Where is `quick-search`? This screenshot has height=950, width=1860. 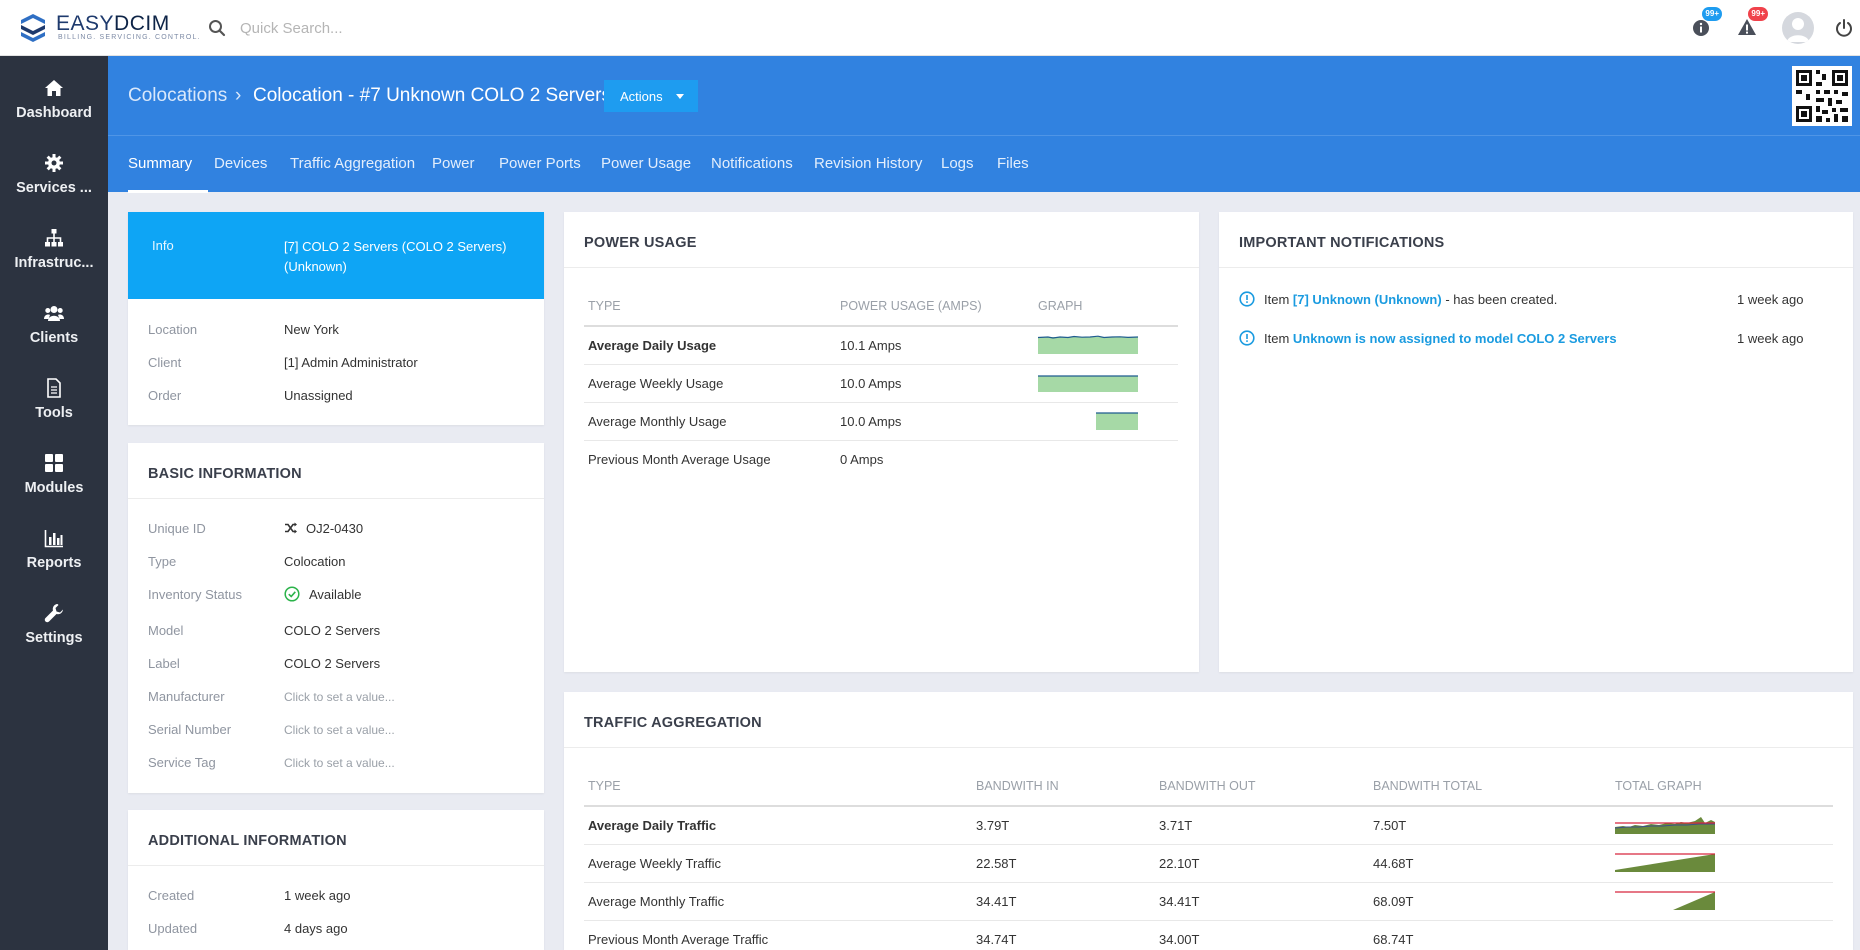 quick-search is located at coordinates (388, 28).